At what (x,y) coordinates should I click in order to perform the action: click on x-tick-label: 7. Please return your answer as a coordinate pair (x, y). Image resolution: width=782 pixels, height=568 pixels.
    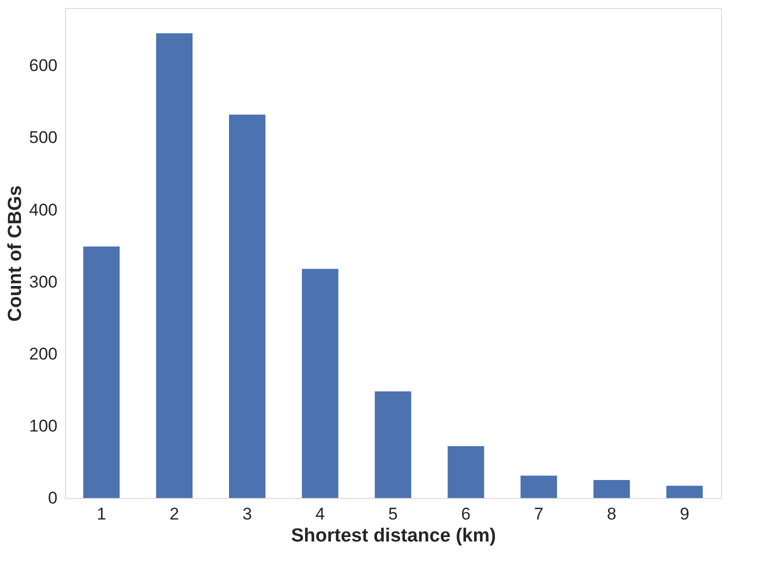
    Looking at the image, I should click on (539, 514).